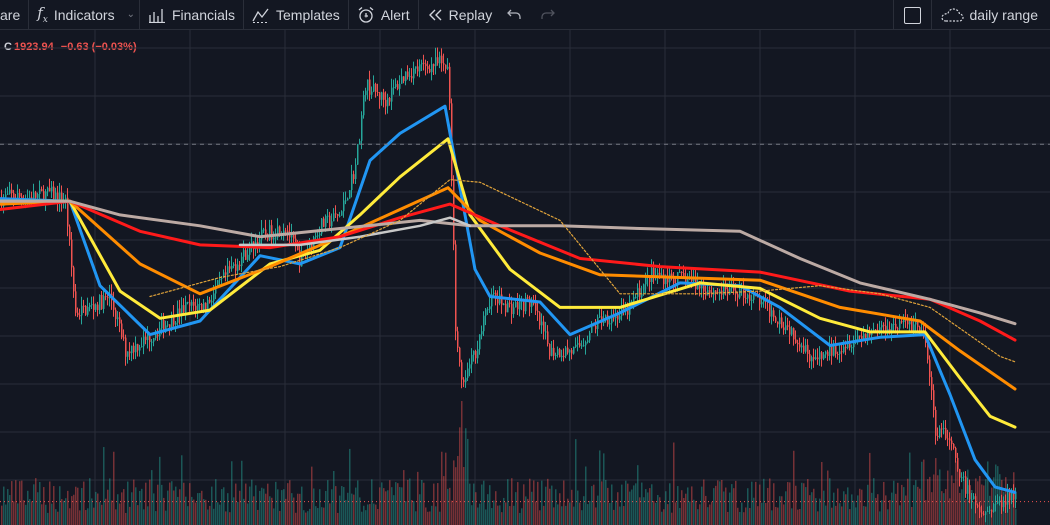  What do you see at coordinates (131, 15) in the screenshot?
I see `indicators-dropdown: ⌄` at bounding box center [131, 15].